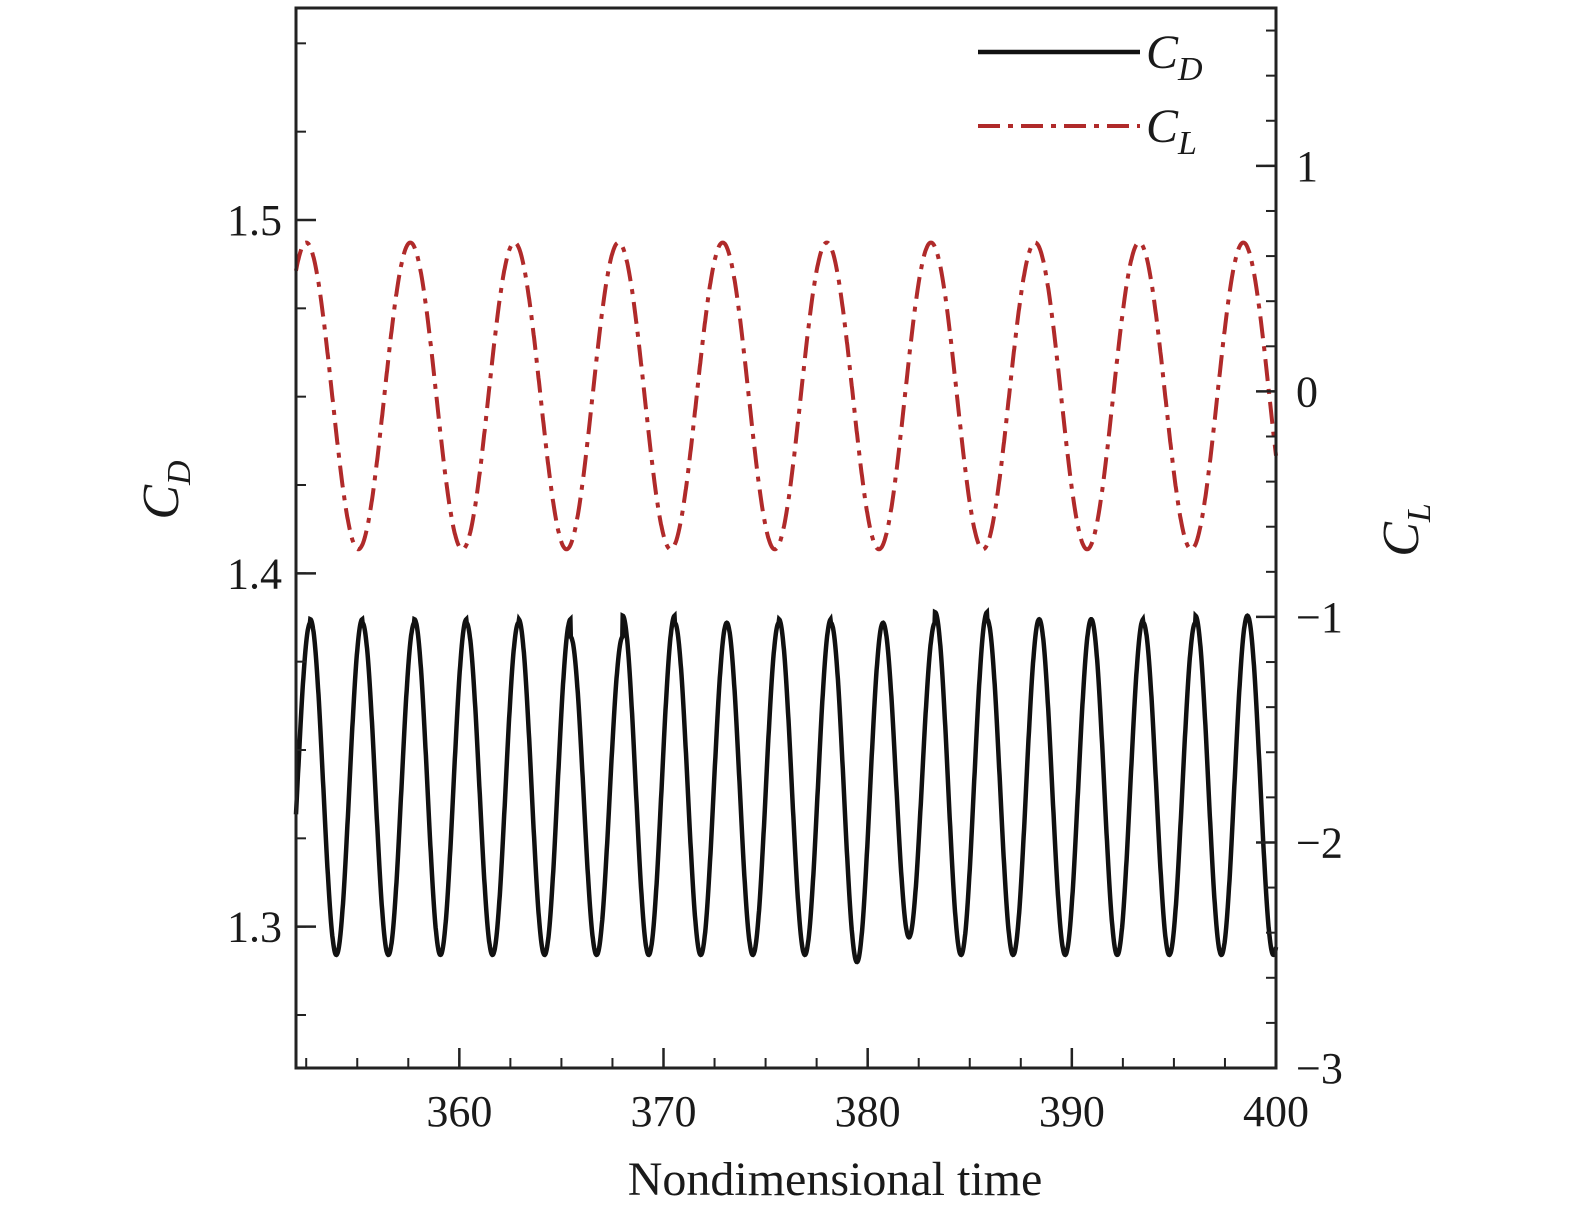 The width and height of the screenshot is (1575, 1220). Describe the element at coordinates (254, 927) in the screenshot. I see `y-left-tick-label: 1.3` at that location.